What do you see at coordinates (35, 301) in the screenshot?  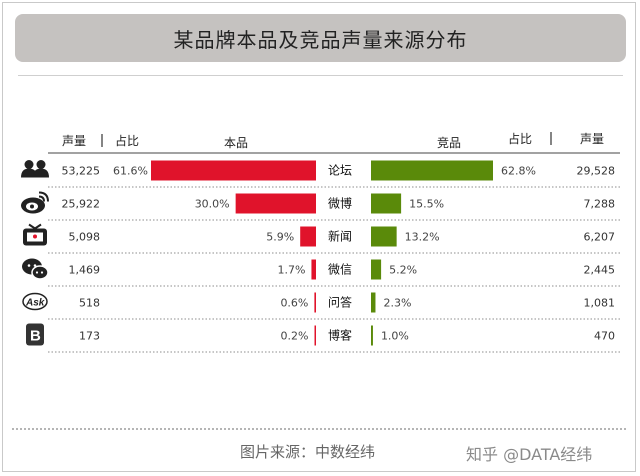 I see `ask-icon` at bounding box center [35, 301].